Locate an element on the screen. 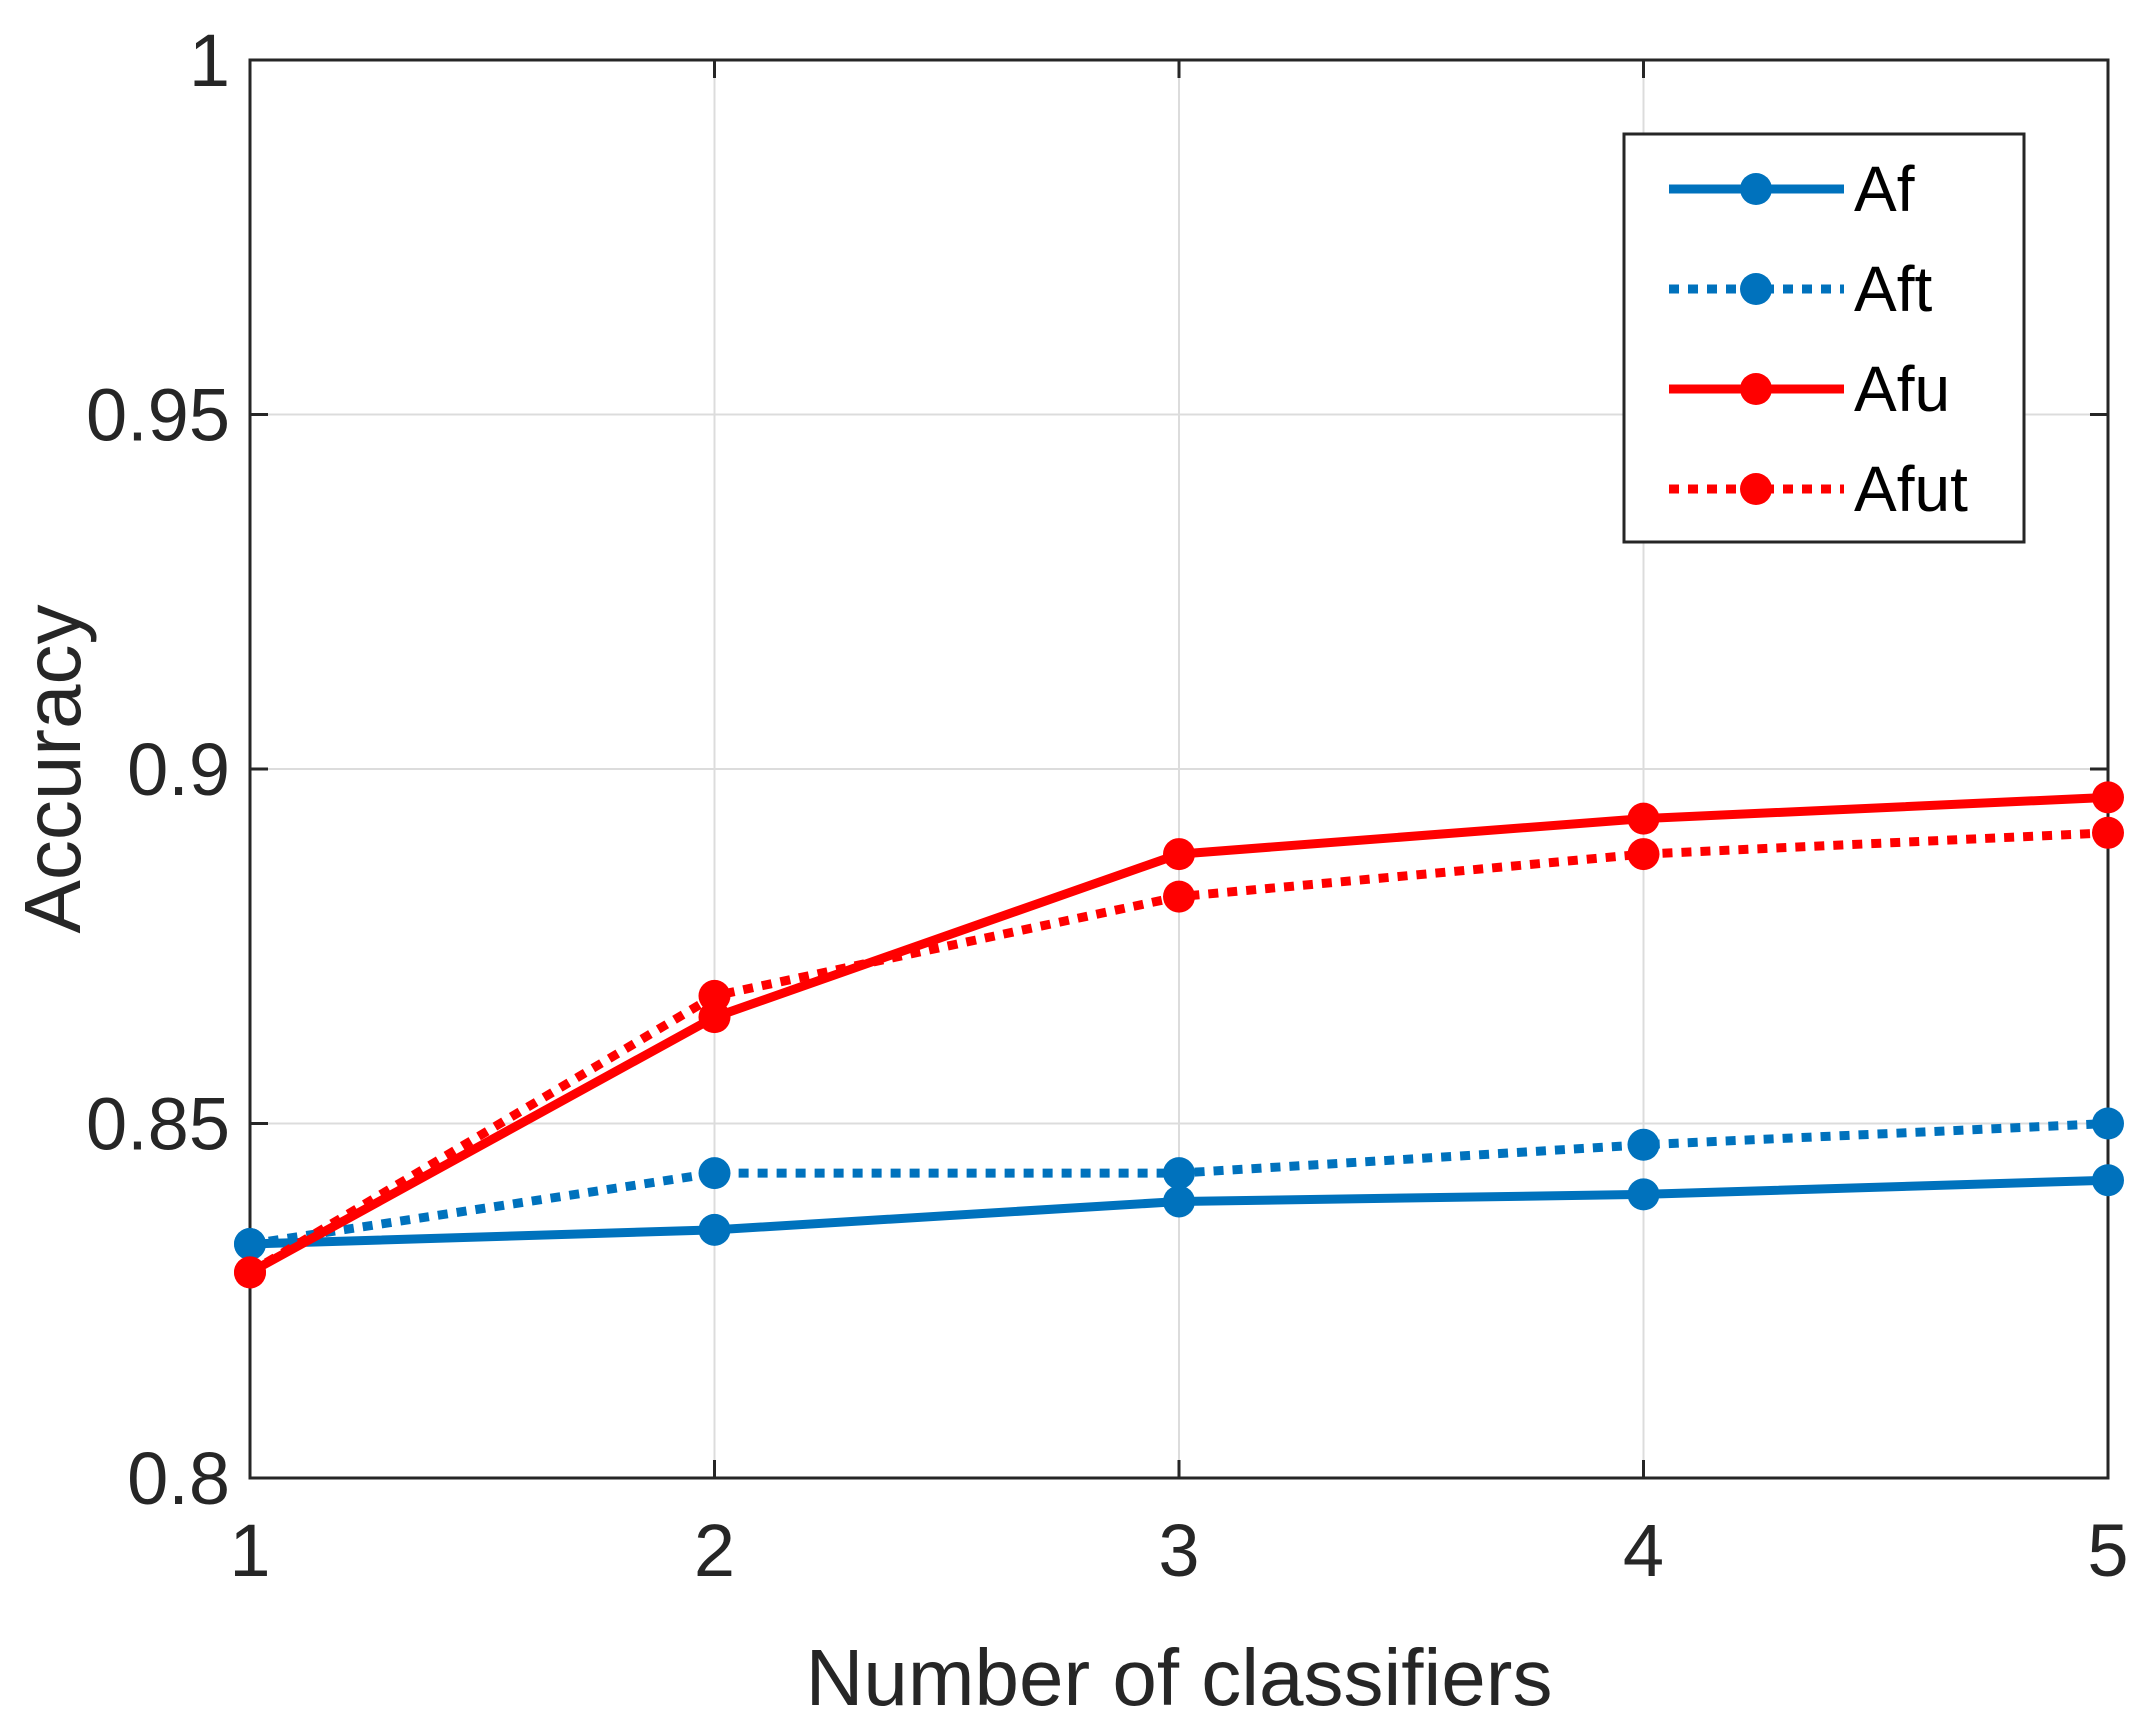 Image resolution: width=2151 pixels, height=1730 pixels. legend-label-af: Af is located at coordinates (1884, 189).